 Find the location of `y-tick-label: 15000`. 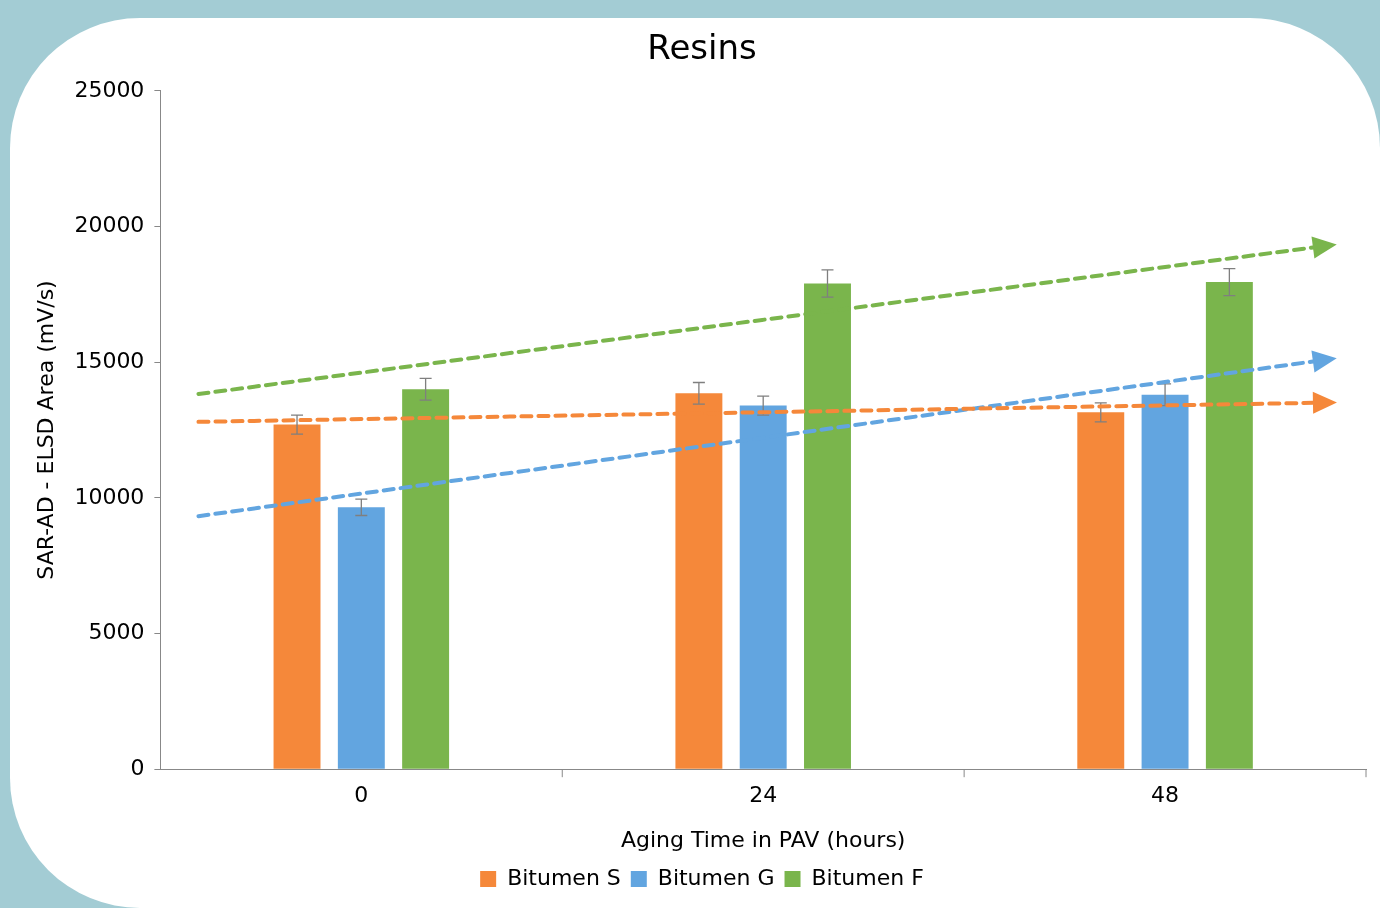

y-tick-label: 15000 is located at coordinates (109, 360).